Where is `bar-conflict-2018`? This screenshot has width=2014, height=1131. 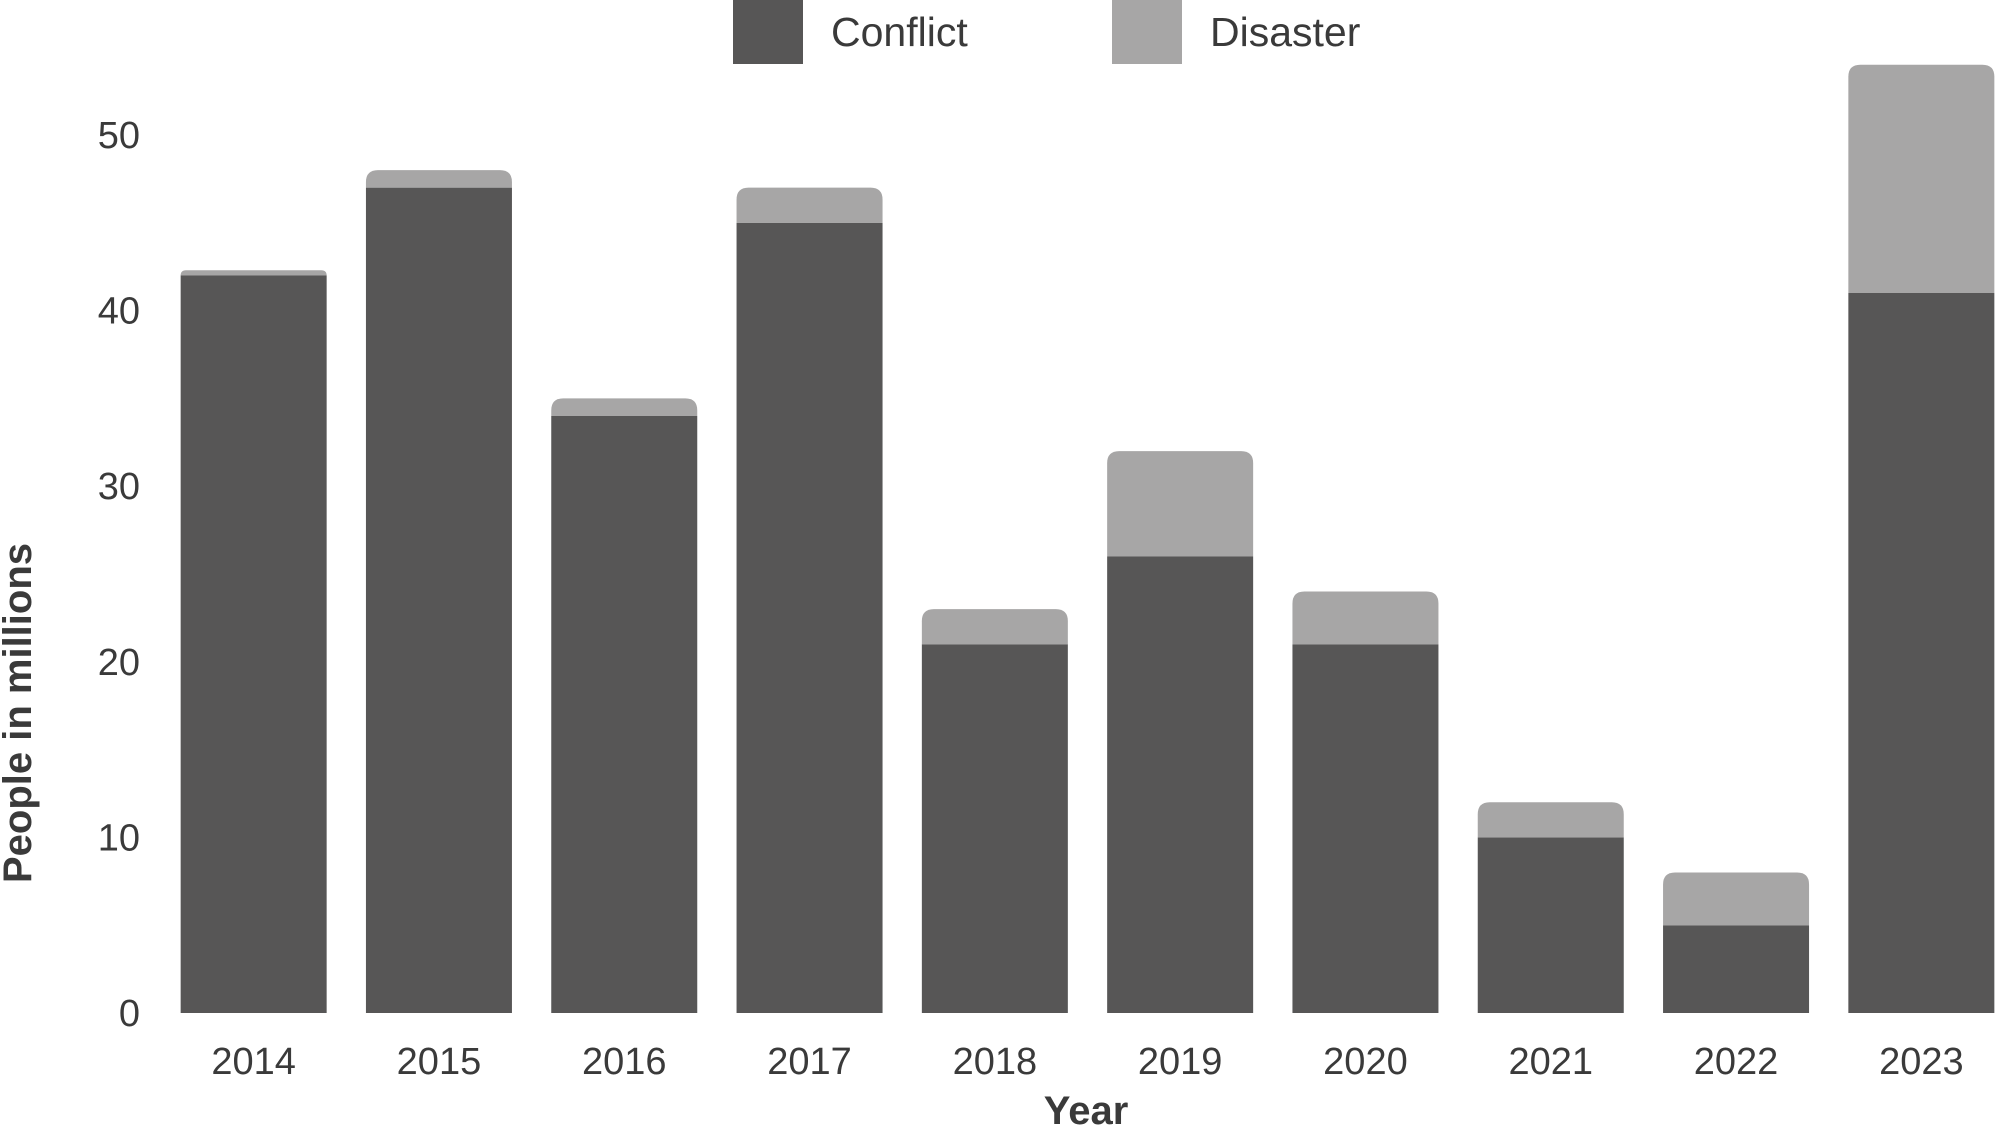 bar-conflict-2018 is located at coordinates (994, 828).